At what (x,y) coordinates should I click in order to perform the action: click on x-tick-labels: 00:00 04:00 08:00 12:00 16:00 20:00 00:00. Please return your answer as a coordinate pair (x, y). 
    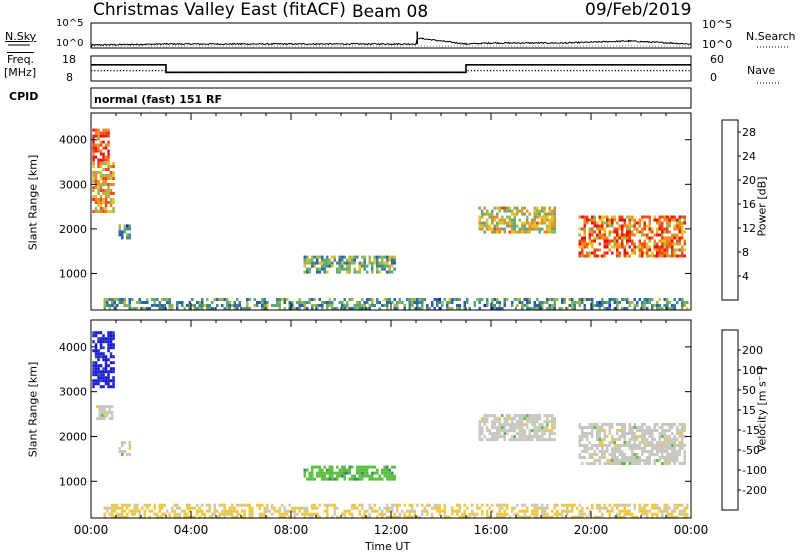
    Looking at the image, I should click on (391, 530).